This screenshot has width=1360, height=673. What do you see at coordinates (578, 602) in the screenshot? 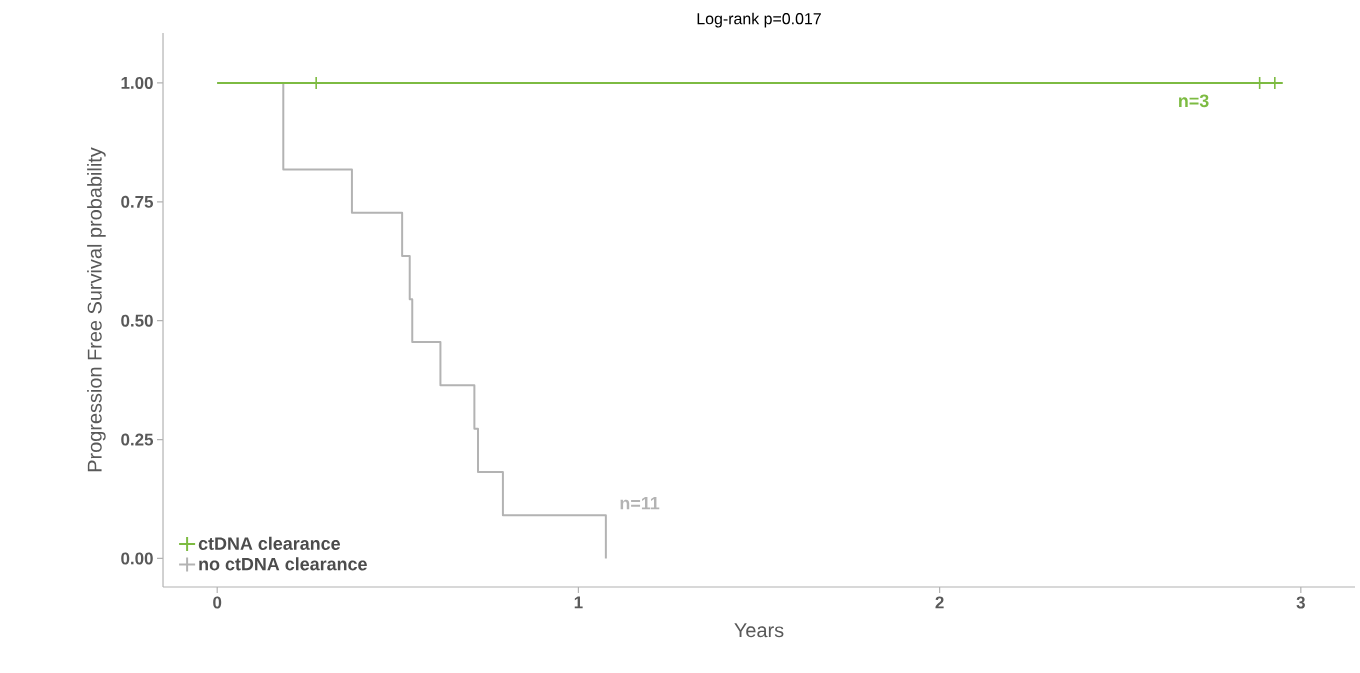
I see `x-tick-label: 1` at bounding box center [578, 602].